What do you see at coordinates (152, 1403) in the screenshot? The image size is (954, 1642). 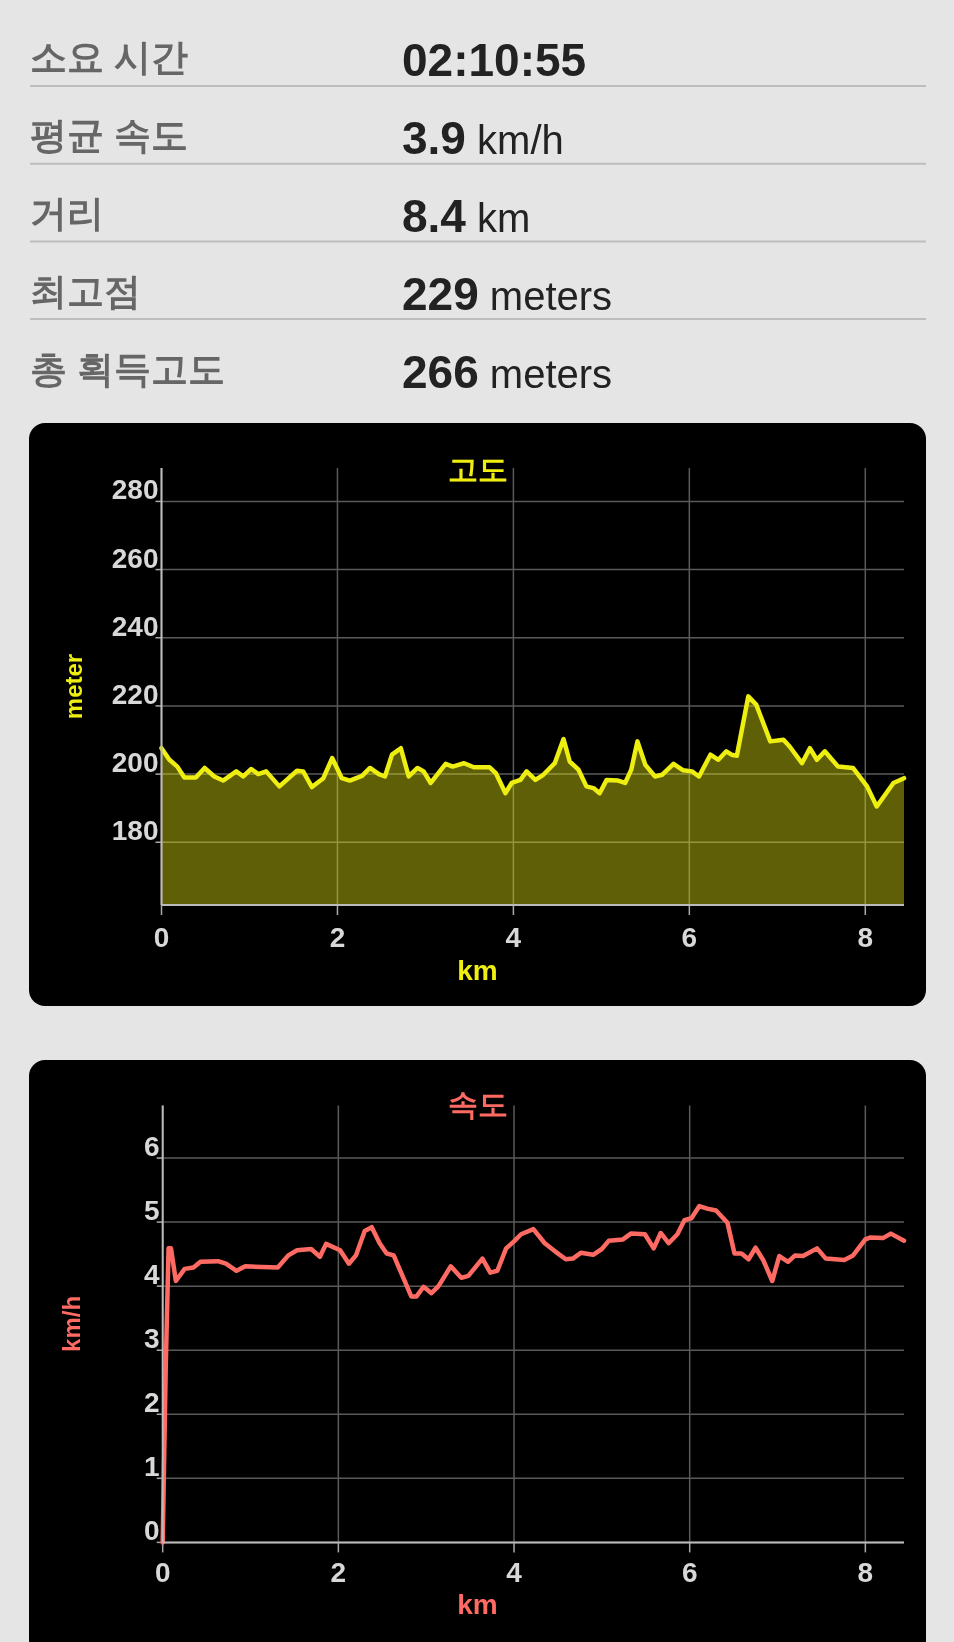 I see `y-tick-label: 2` at bounding box center [152, 1403].